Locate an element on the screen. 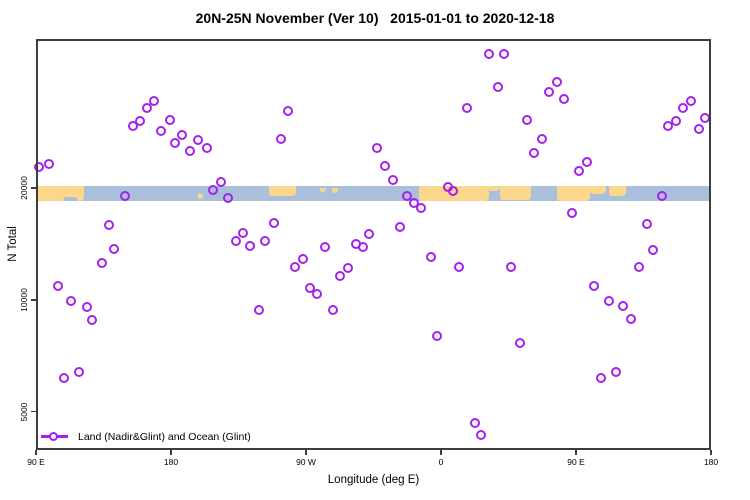 Image resolution: width=750 pixels, height=500 pixels. x-tick-label: 180 is located at coordinates (711, 462).